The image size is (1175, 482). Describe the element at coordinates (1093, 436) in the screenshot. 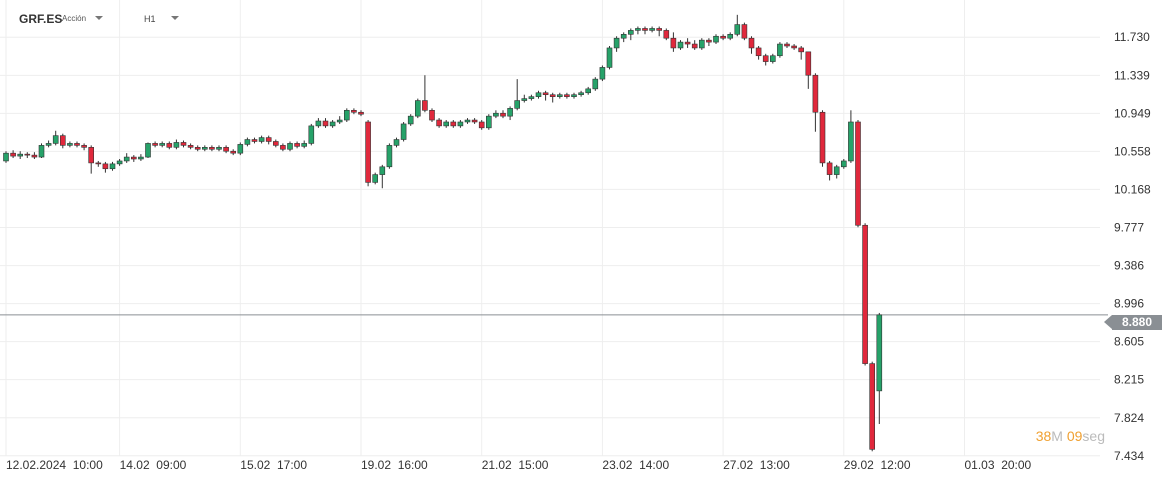

I see `countdown-seconds-unit: seg` at that location.